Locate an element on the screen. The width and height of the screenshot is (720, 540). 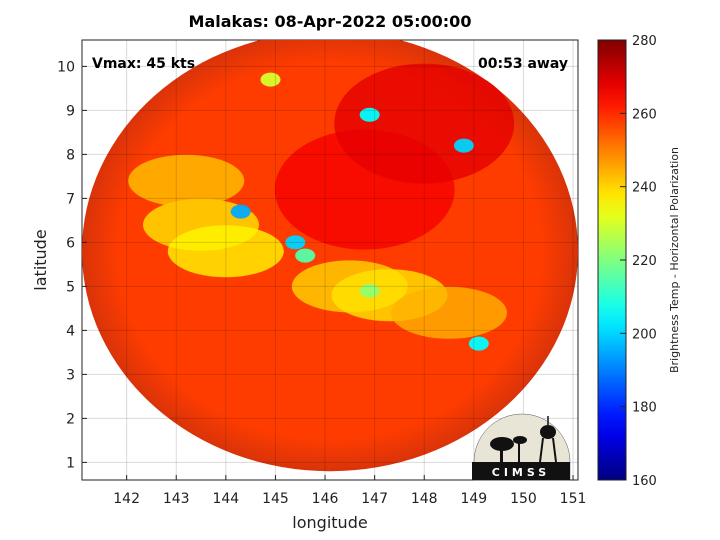
swath-feature-spot-146.9-4.9 is located at coordinates (369, 290).